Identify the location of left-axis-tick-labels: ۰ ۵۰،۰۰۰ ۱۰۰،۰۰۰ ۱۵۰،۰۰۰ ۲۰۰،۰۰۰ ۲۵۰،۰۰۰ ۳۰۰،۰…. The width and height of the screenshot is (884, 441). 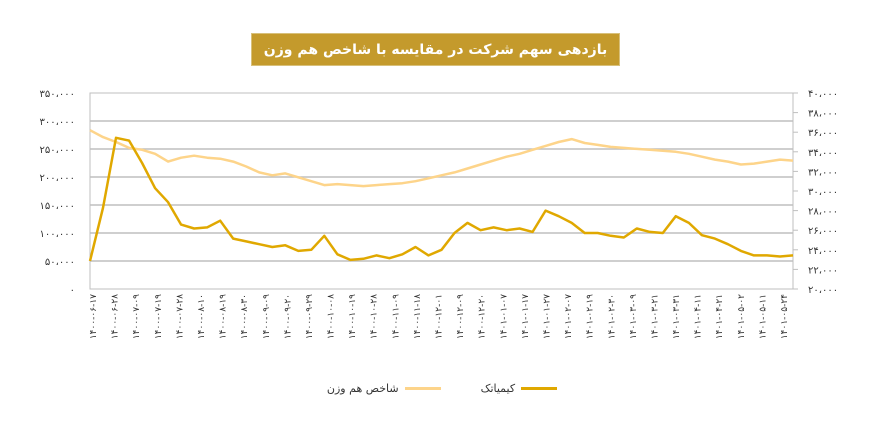
(57, 192).